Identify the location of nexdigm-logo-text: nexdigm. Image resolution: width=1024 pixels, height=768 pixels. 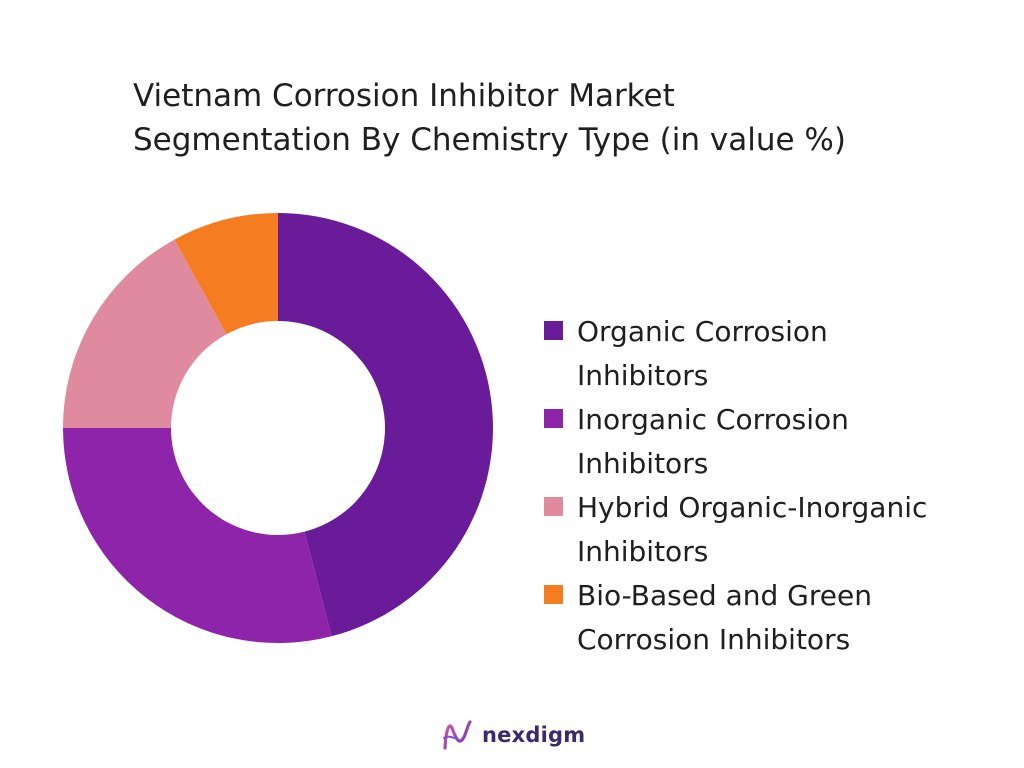
(534, 735).